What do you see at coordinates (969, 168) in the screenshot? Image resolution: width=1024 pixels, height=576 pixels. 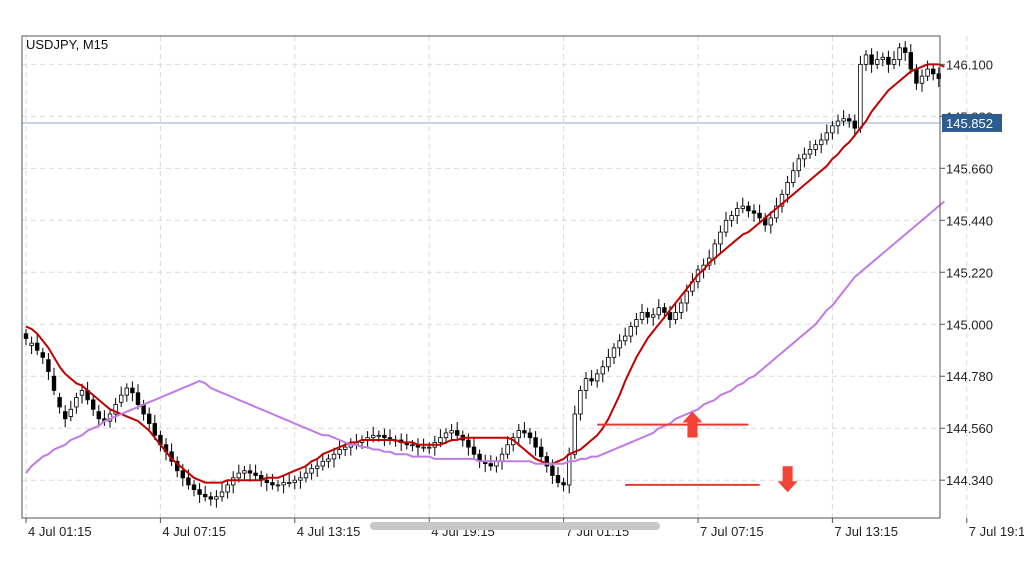 I see `y-tick-label: 145.660` at bounding box center [969, 168].